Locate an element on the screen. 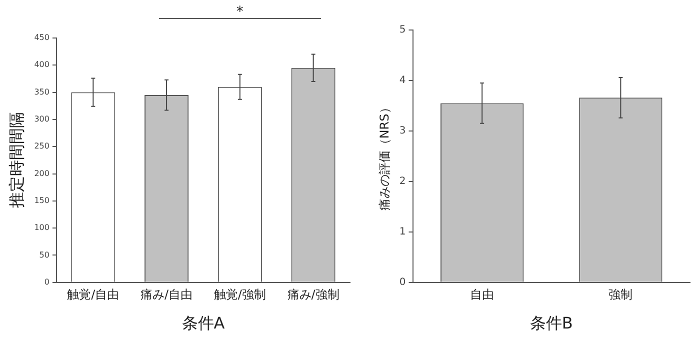 The width and height of the screenshot is (700, 338). x-tick-label: 痛み/強制 is located at coordinates (313, 295).